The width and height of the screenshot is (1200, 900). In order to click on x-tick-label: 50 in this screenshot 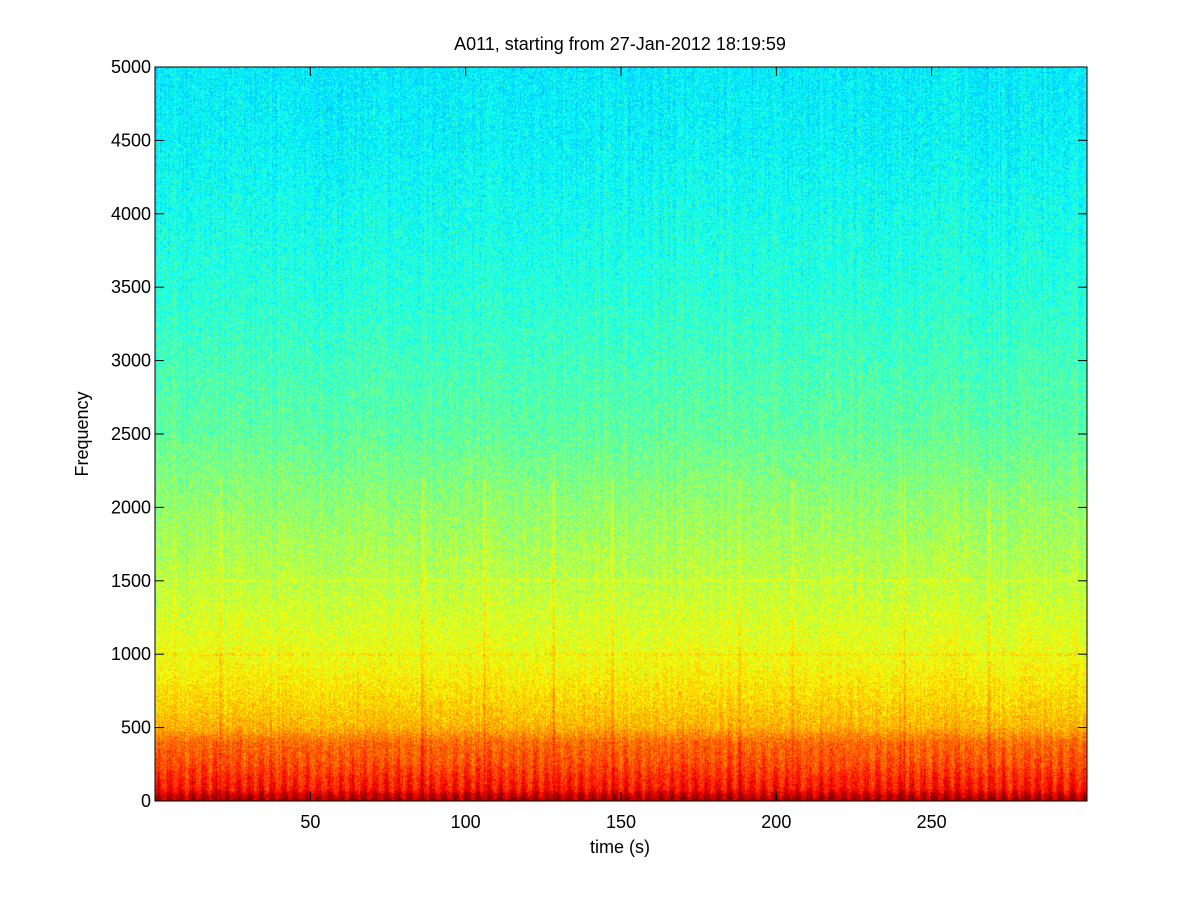, I will do `click(310, 822)`.